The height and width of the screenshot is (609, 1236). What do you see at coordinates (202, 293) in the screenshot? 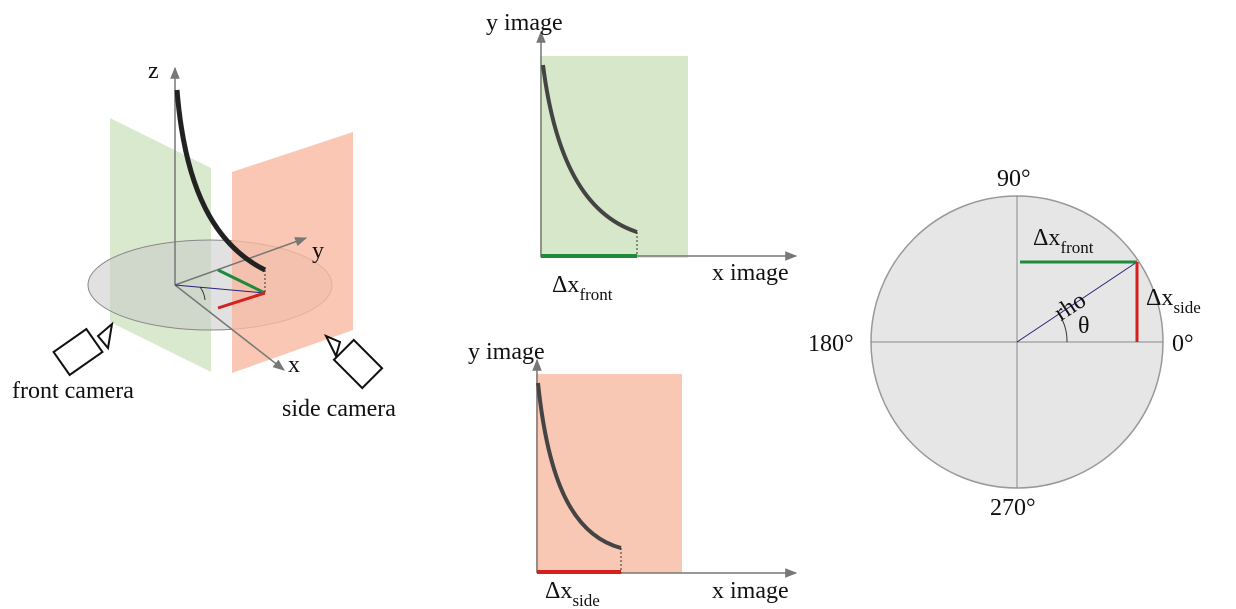
I see `angle-arc` at bounding box center [202, 293].